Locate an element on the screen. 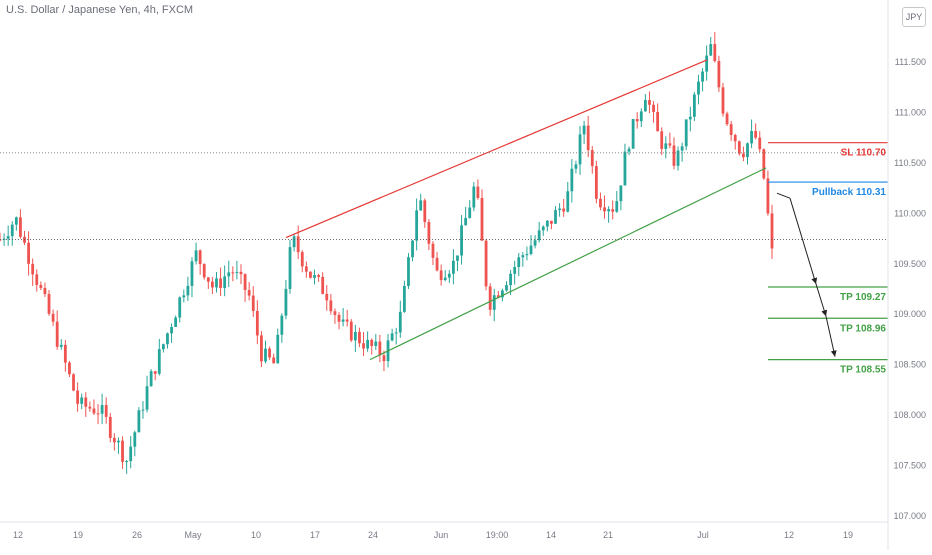 Image resolution: width=932 pixels, height=555 pixels. y-tick-label: 111.000 is located at coordinates (910, 112).